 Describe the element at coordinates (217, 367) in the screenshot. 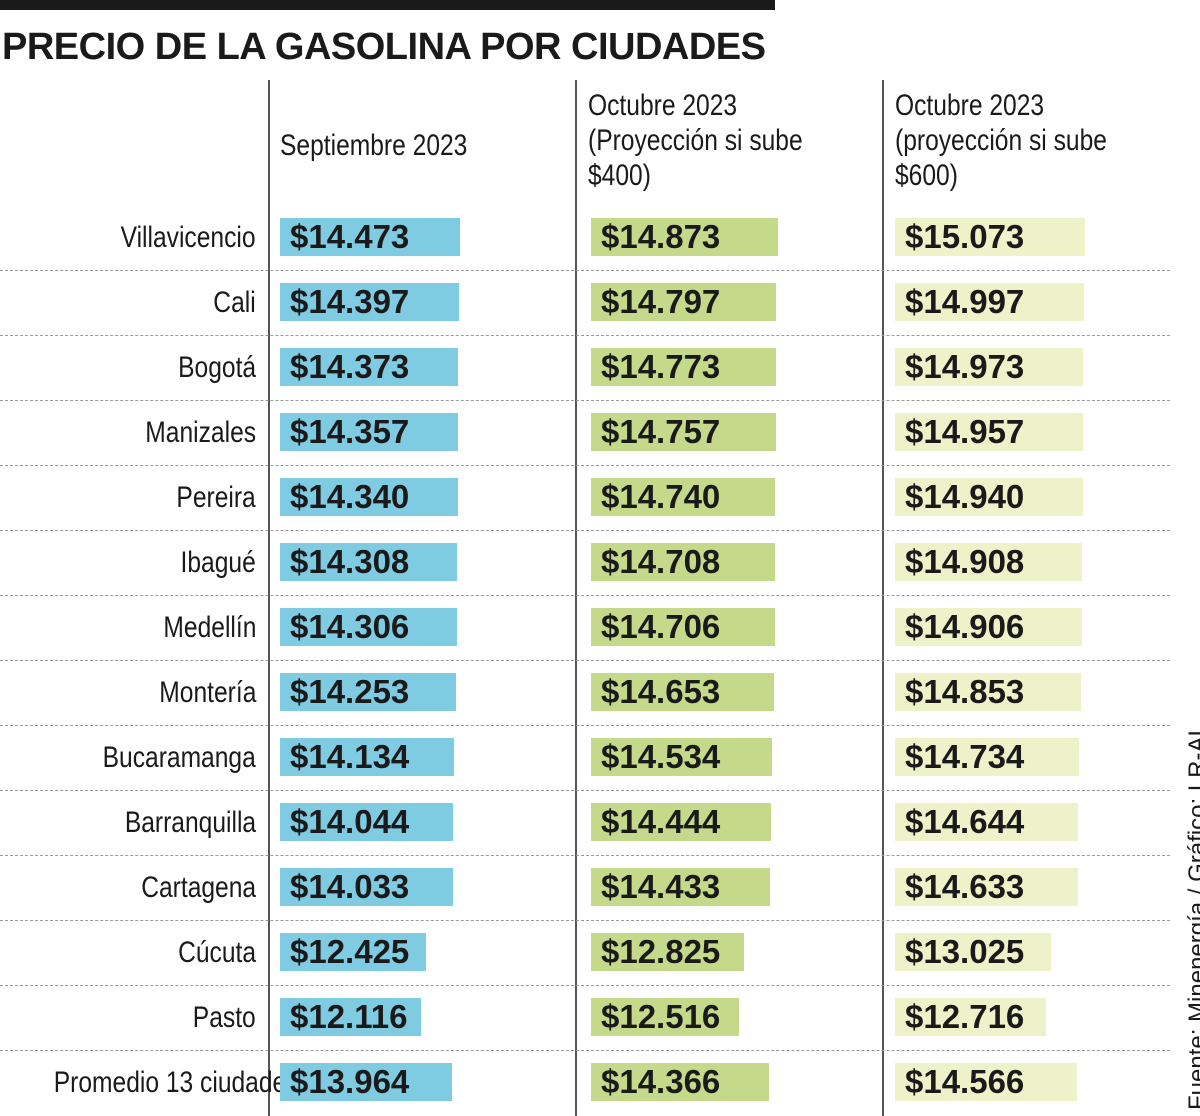

I see `city-label: Bogotá` at that location.